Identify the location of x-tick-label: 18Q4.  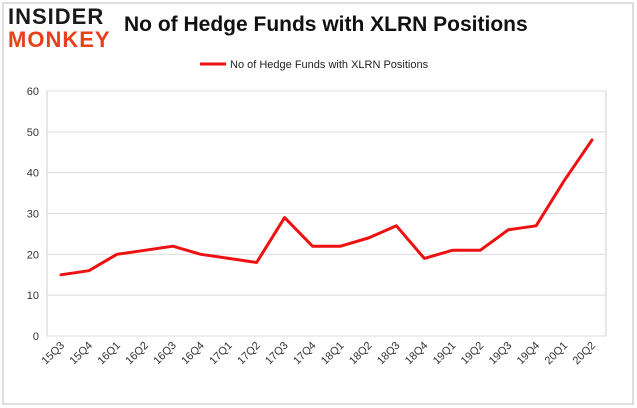
(417, 354).